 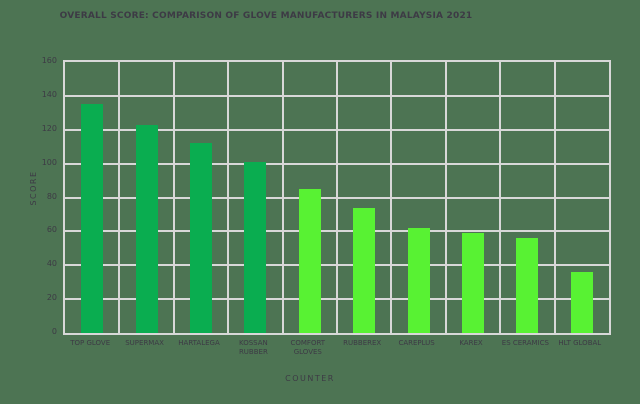 I want to click on y-axis-label: SCORE, so click(x=33, y=188).